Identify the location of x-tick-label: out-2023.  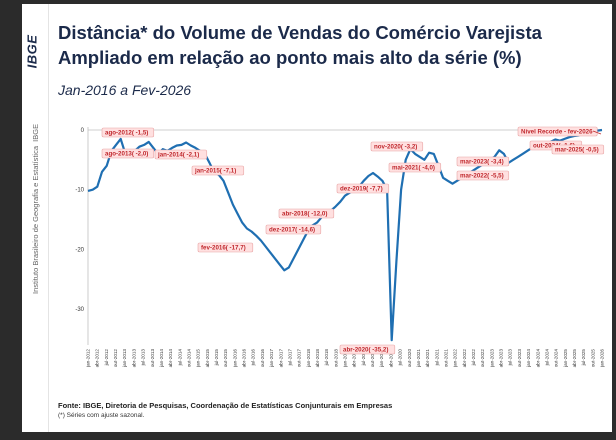
(519, 358).